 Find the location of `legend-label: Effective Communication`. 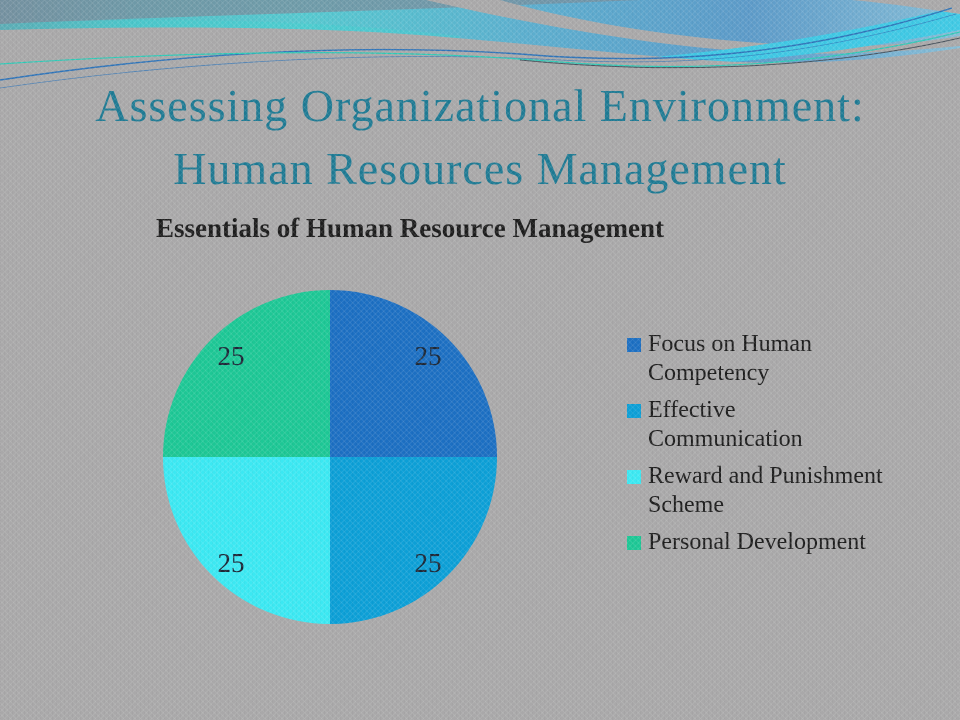

legend-label: Effective Communication is located at coordinates (725, 424).